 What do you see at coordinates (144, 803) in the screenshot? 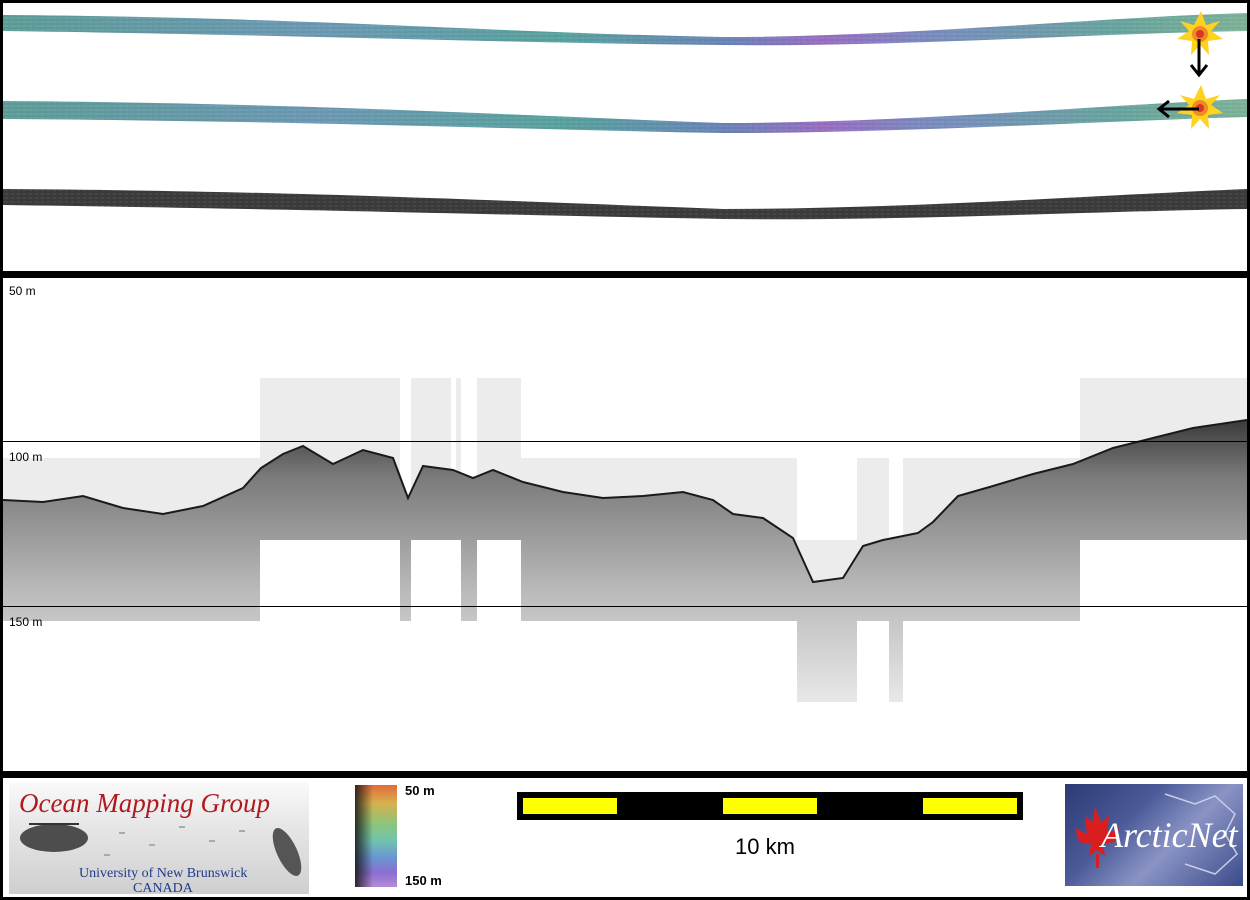
I see `omg-title: Ocean Mapping Group` at bounding box center [144, 803].